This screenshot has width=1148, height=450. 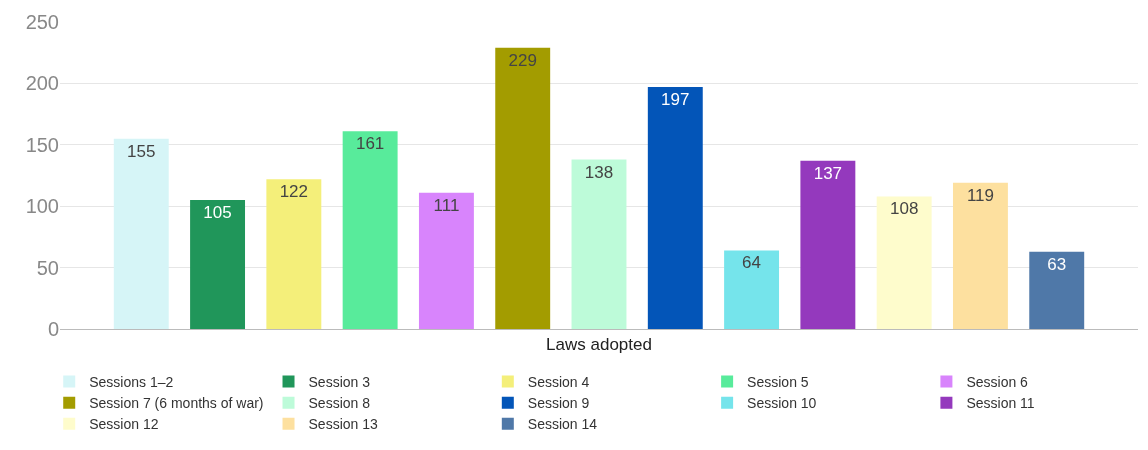 I want to click on data-label: 137, so click(x=828, y=173).